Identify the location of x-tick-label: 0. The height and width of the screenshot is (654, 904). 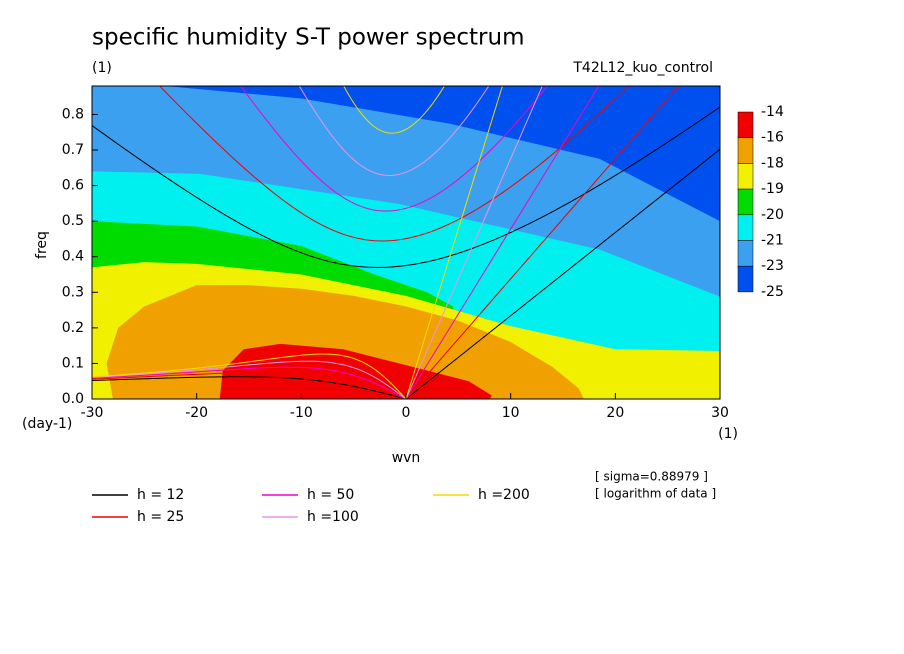
(406, 413).